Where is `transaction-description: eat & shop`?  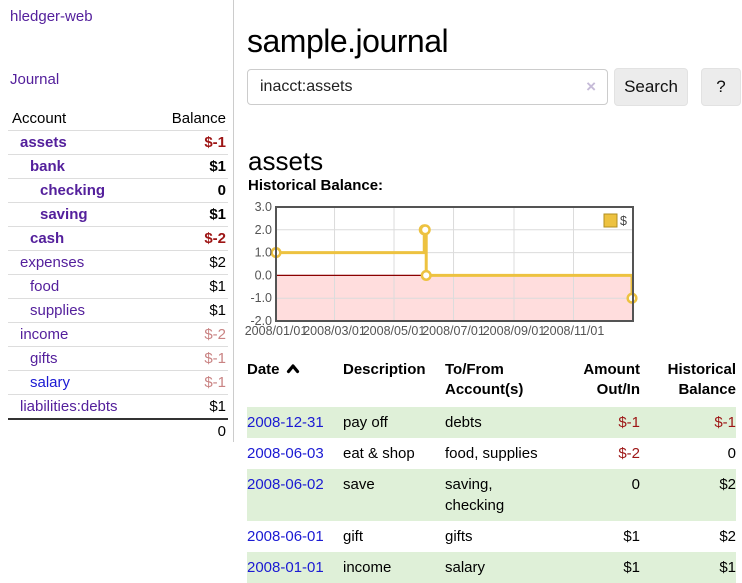
transaction-description: eat & shop is located at coordinates (379, 453).